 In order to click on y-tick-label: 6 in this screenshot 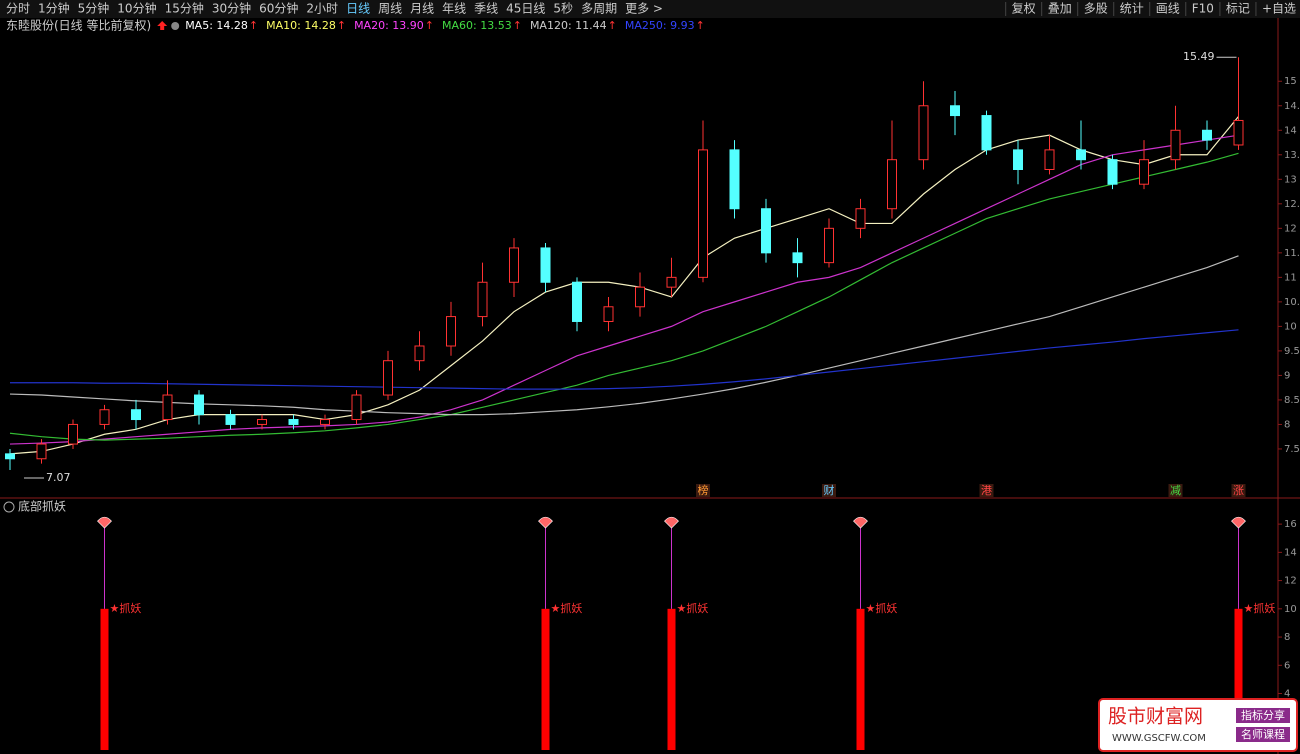, I will do `click(1287, 665)`.